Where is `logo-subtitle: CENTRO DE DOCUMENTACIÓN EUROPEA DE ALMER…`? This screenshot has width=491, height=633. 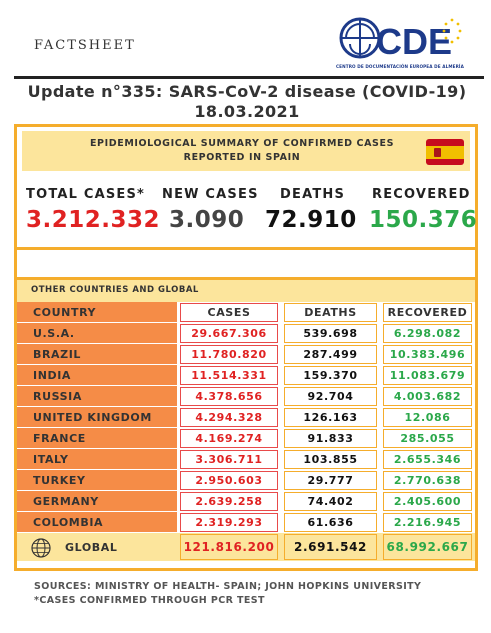 logo-subtitle: CENTRO DE DOCUMENTACIÓN EUROPEA DE ALMER… is located at coordinates (400, 66).